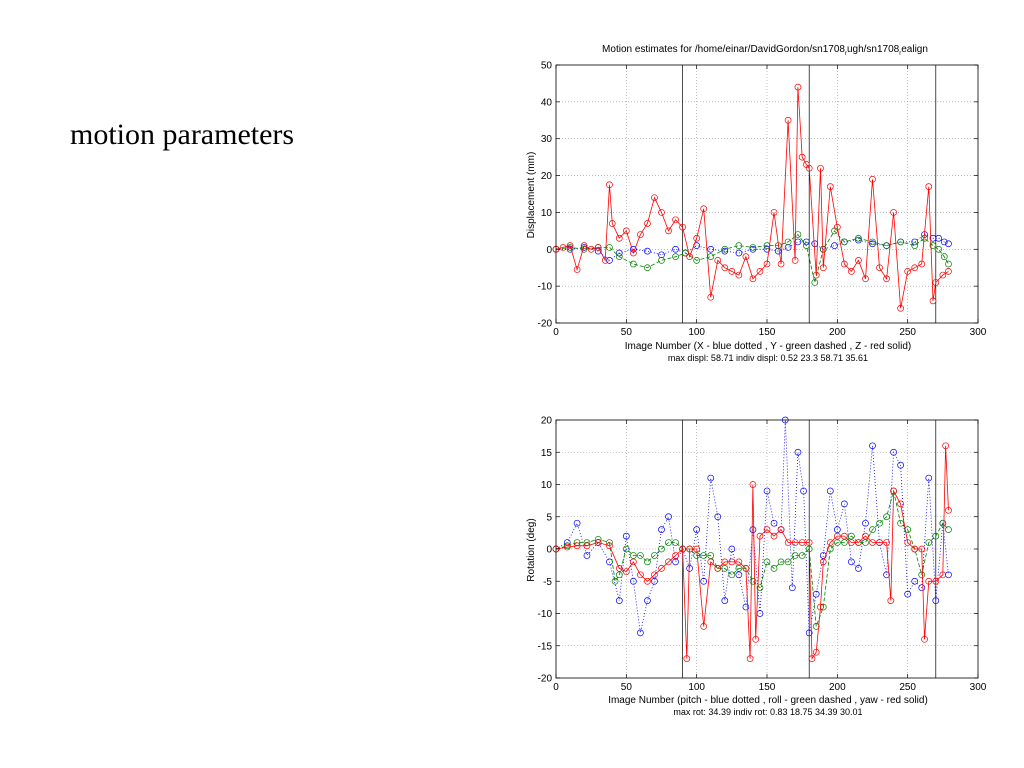 This screenshot has width=1024, height=768. Describe the element at coordinates (547, 582) in the screenshot. I see `y-tick-label: -5` at that location.